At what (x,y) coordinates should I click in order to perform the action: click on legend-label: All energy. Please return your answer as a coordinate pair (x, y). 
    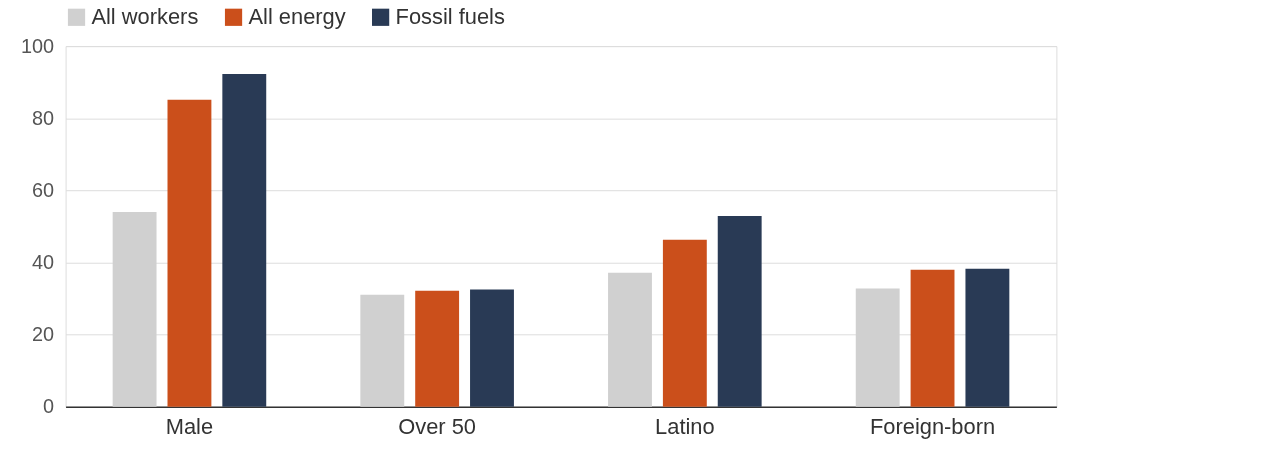
    Looking at the image, I should click on (297, 17).